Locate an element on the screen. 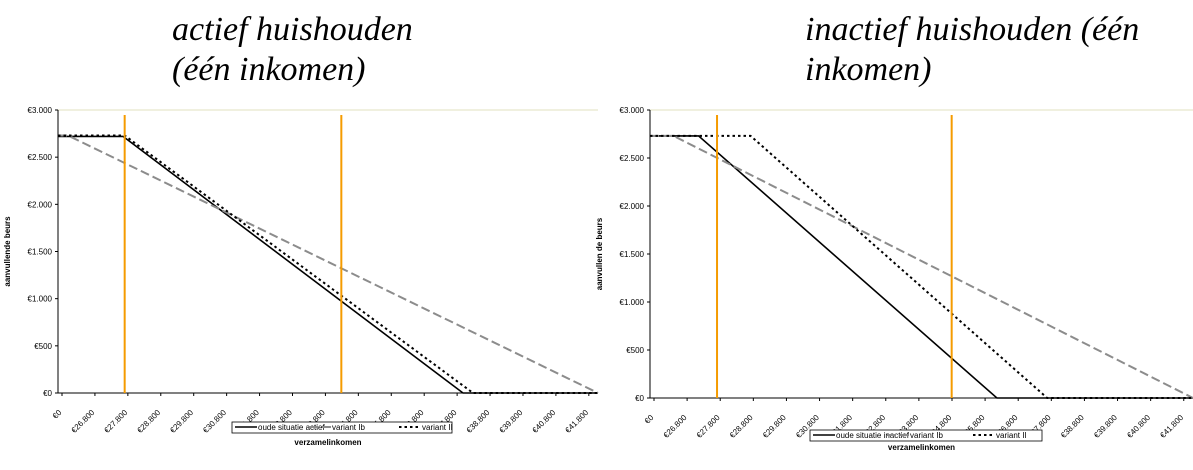 This screenshot has width=1193, height=470. legend-label-1: oude situatie actief is located at coordinates (291, 427).